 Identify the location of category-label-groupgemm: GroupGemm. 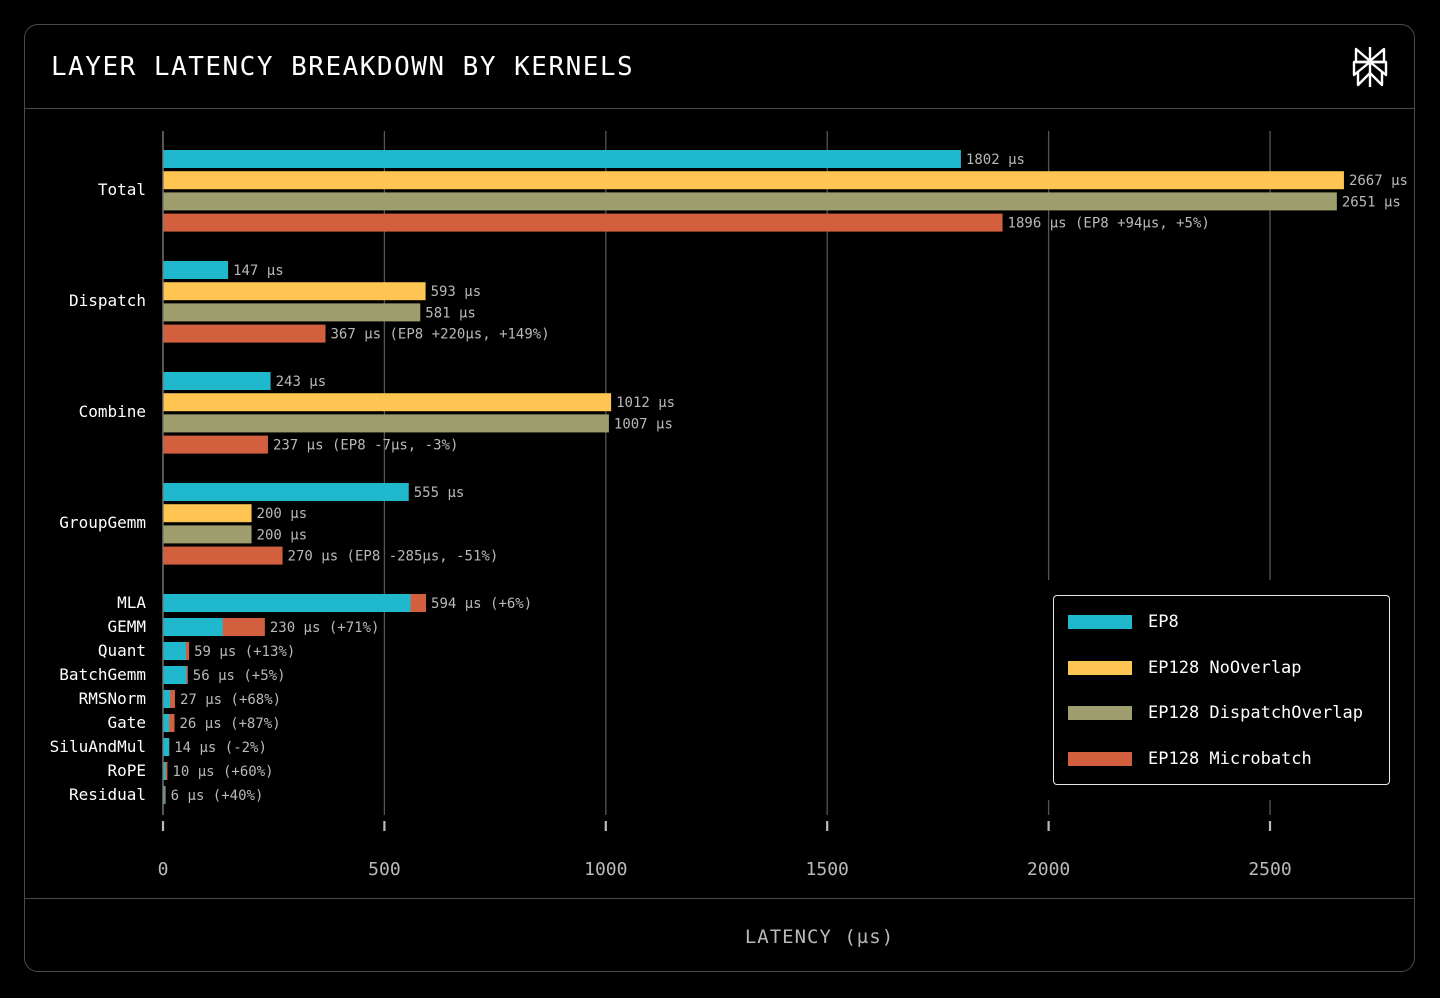
(102, 522).